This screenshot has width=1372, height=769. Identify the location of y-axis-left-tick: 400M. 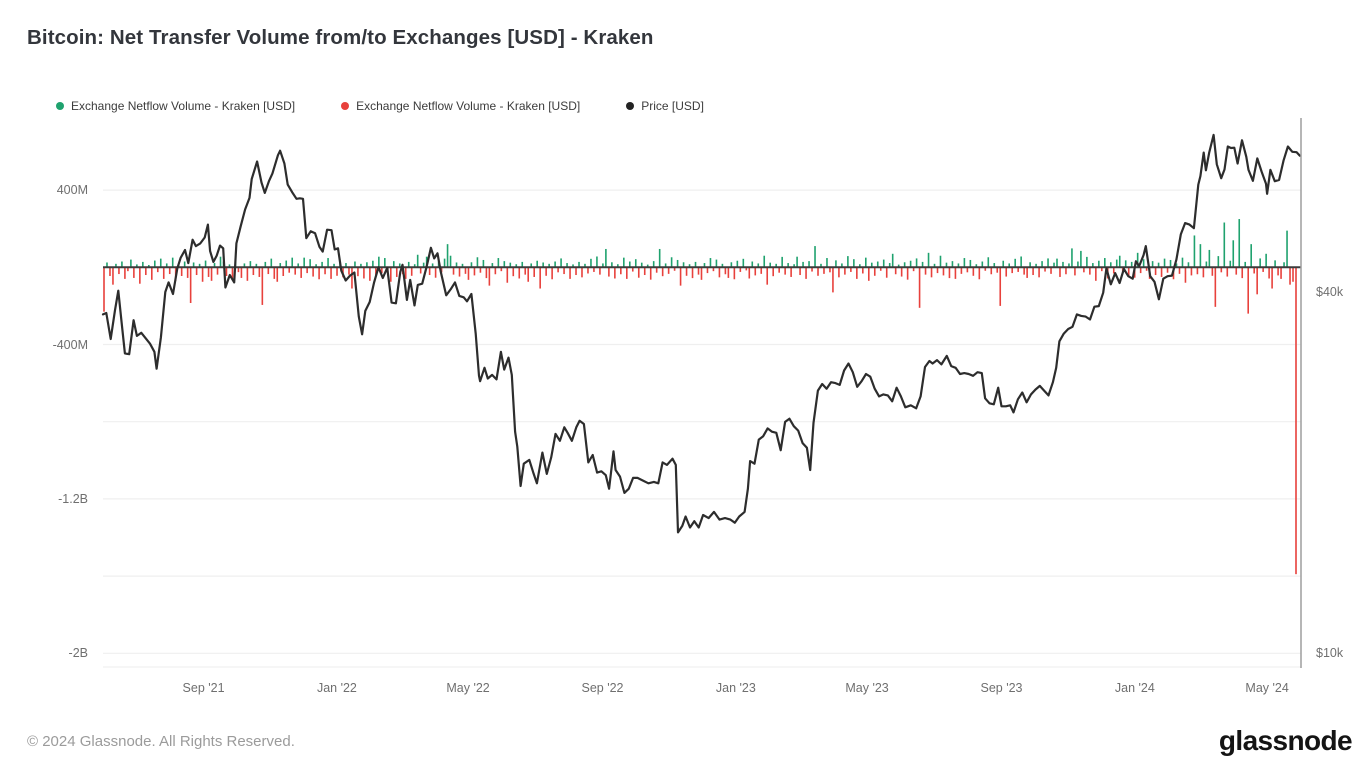
(72, 190).